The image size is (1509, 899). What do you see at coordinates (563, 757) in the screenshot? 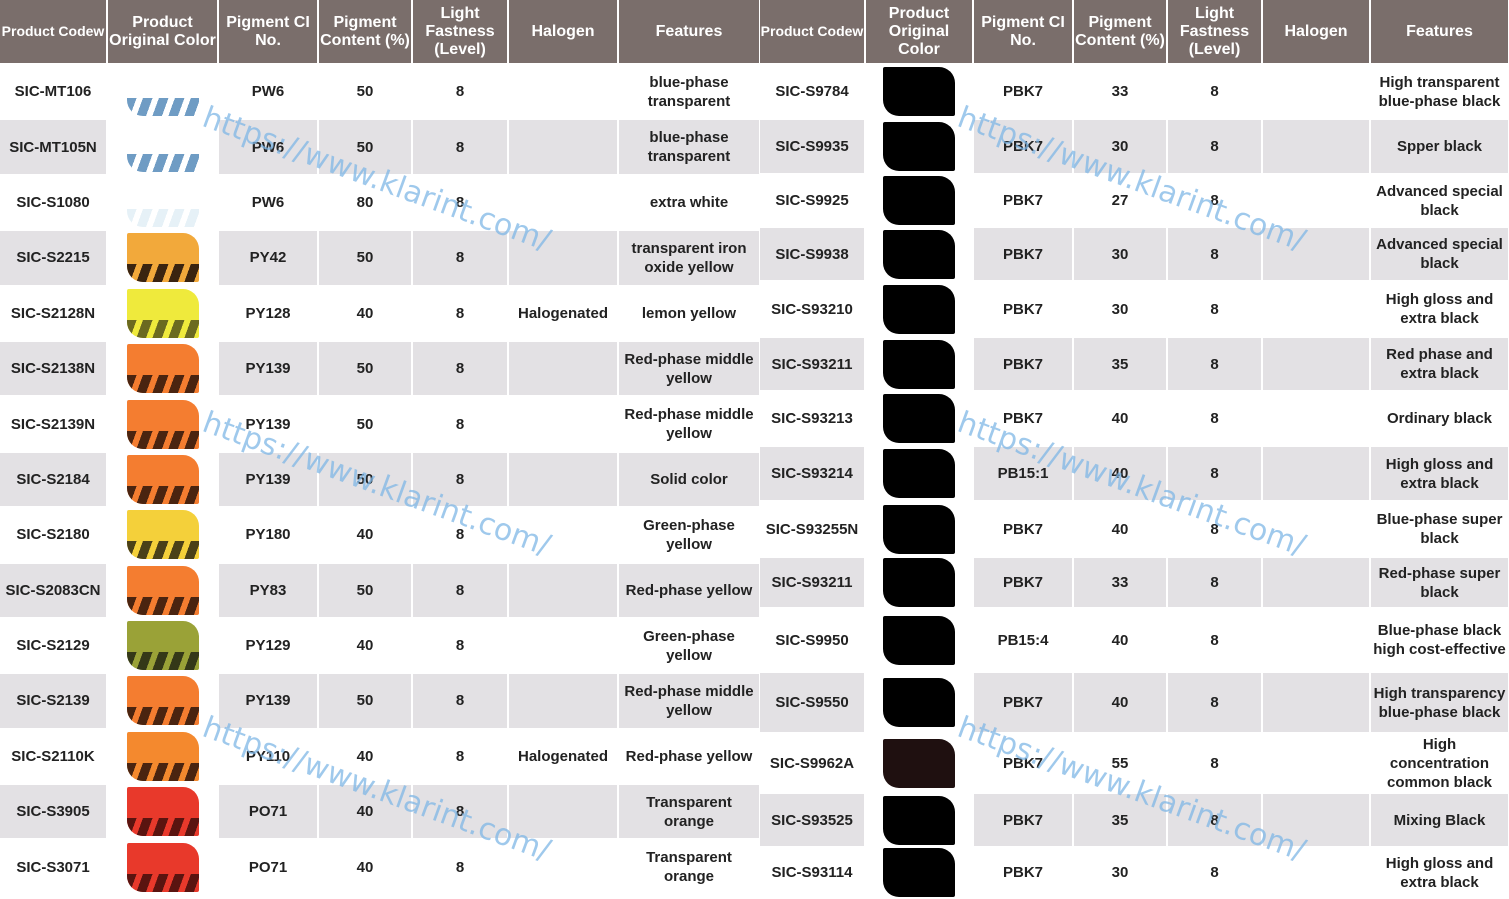
I see `halogen-cell: Halogenated` at bounding box center [563, 757].